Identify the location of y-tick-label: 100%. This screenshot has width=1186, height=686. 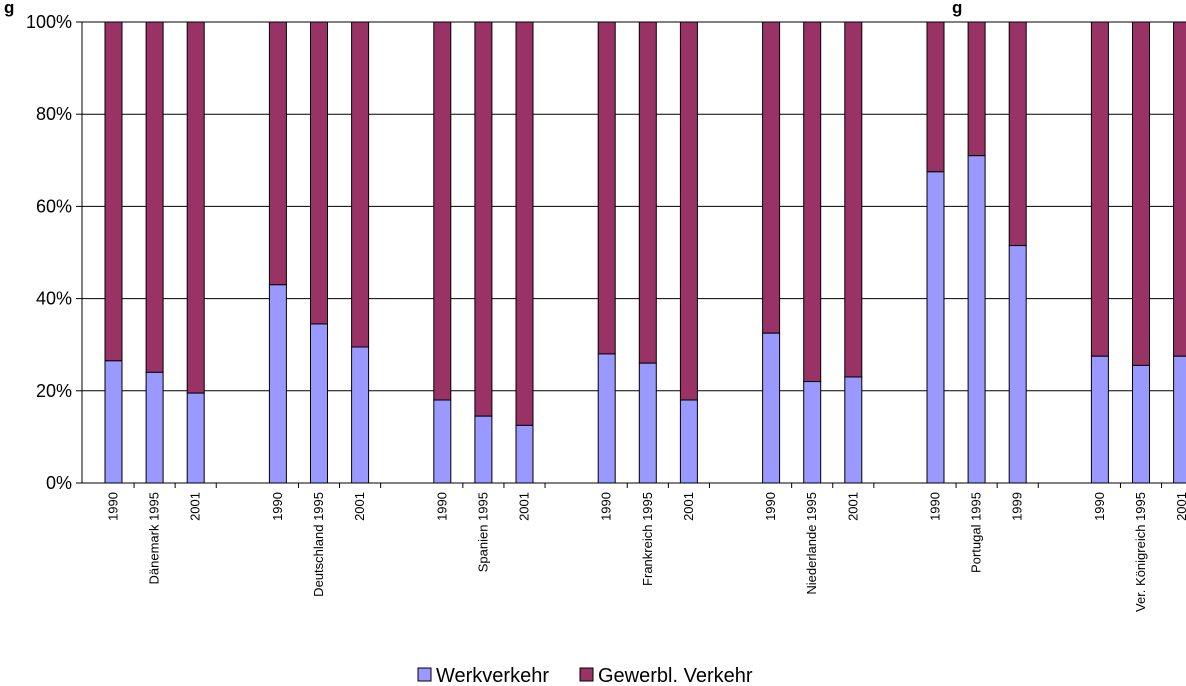
(49, 22).